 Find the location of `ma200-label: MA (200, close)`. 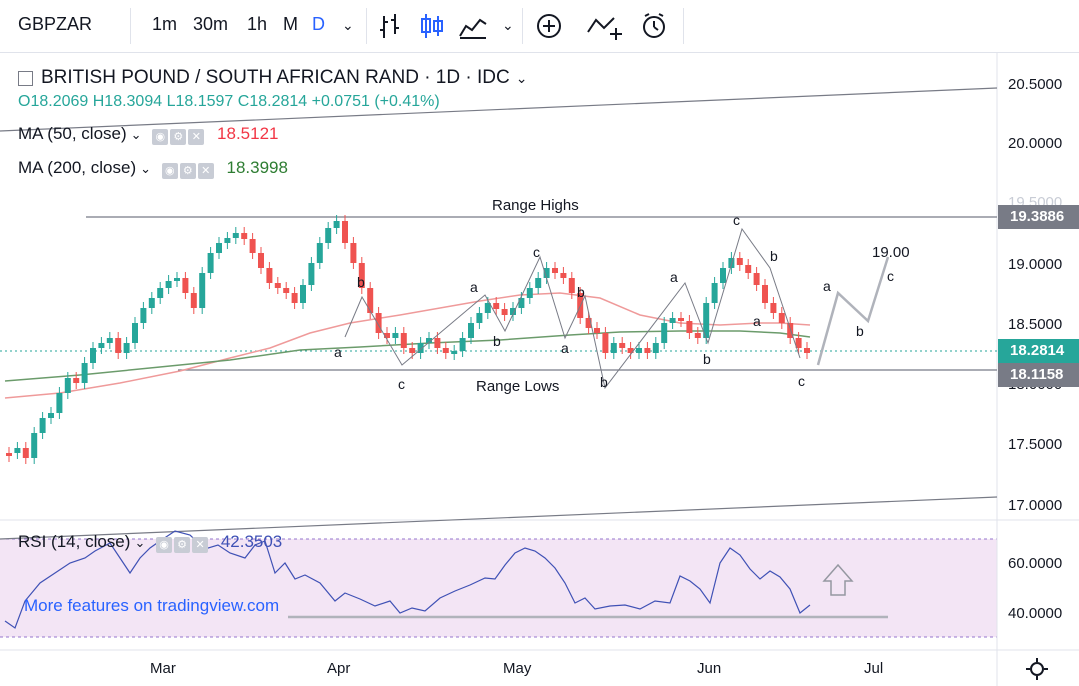

ma200-label: MA (200, close) is located at coordinates (77, 167).